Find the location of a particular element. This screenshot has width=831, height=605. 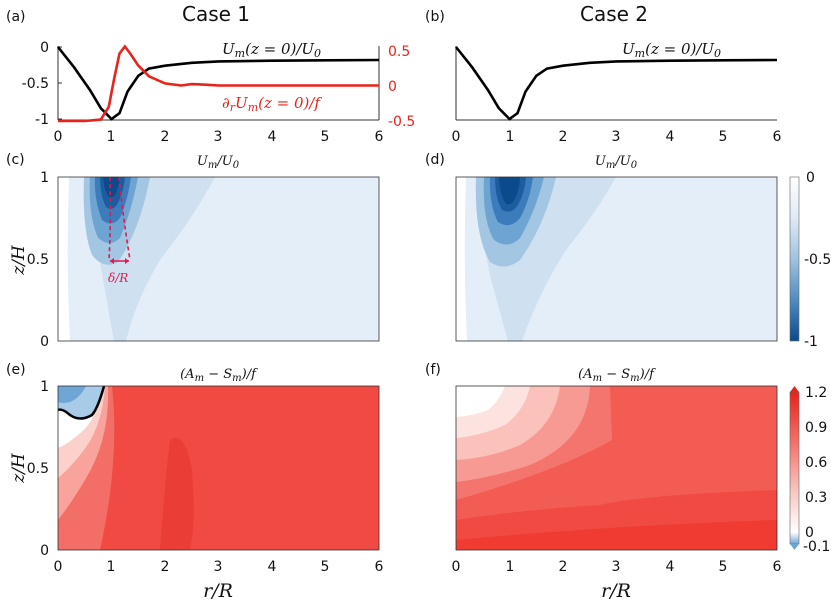

delta-label: δ/R is located at coordinates (118, 278).